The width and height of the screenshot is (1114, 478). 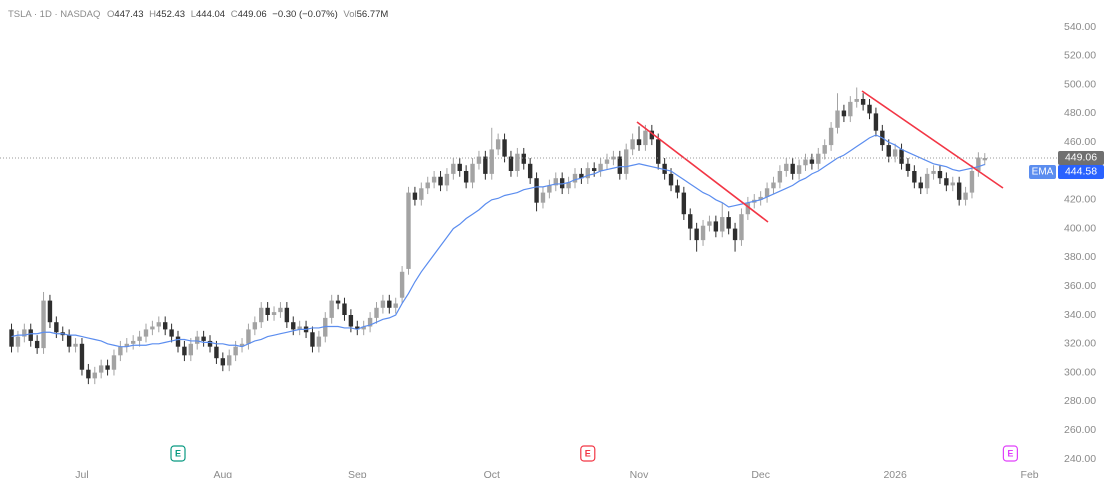 What do you see at coordinates (1080, 257) in the screenshot?
I see `y-tick-label: 380.00` at bounding box center [1080, 257].